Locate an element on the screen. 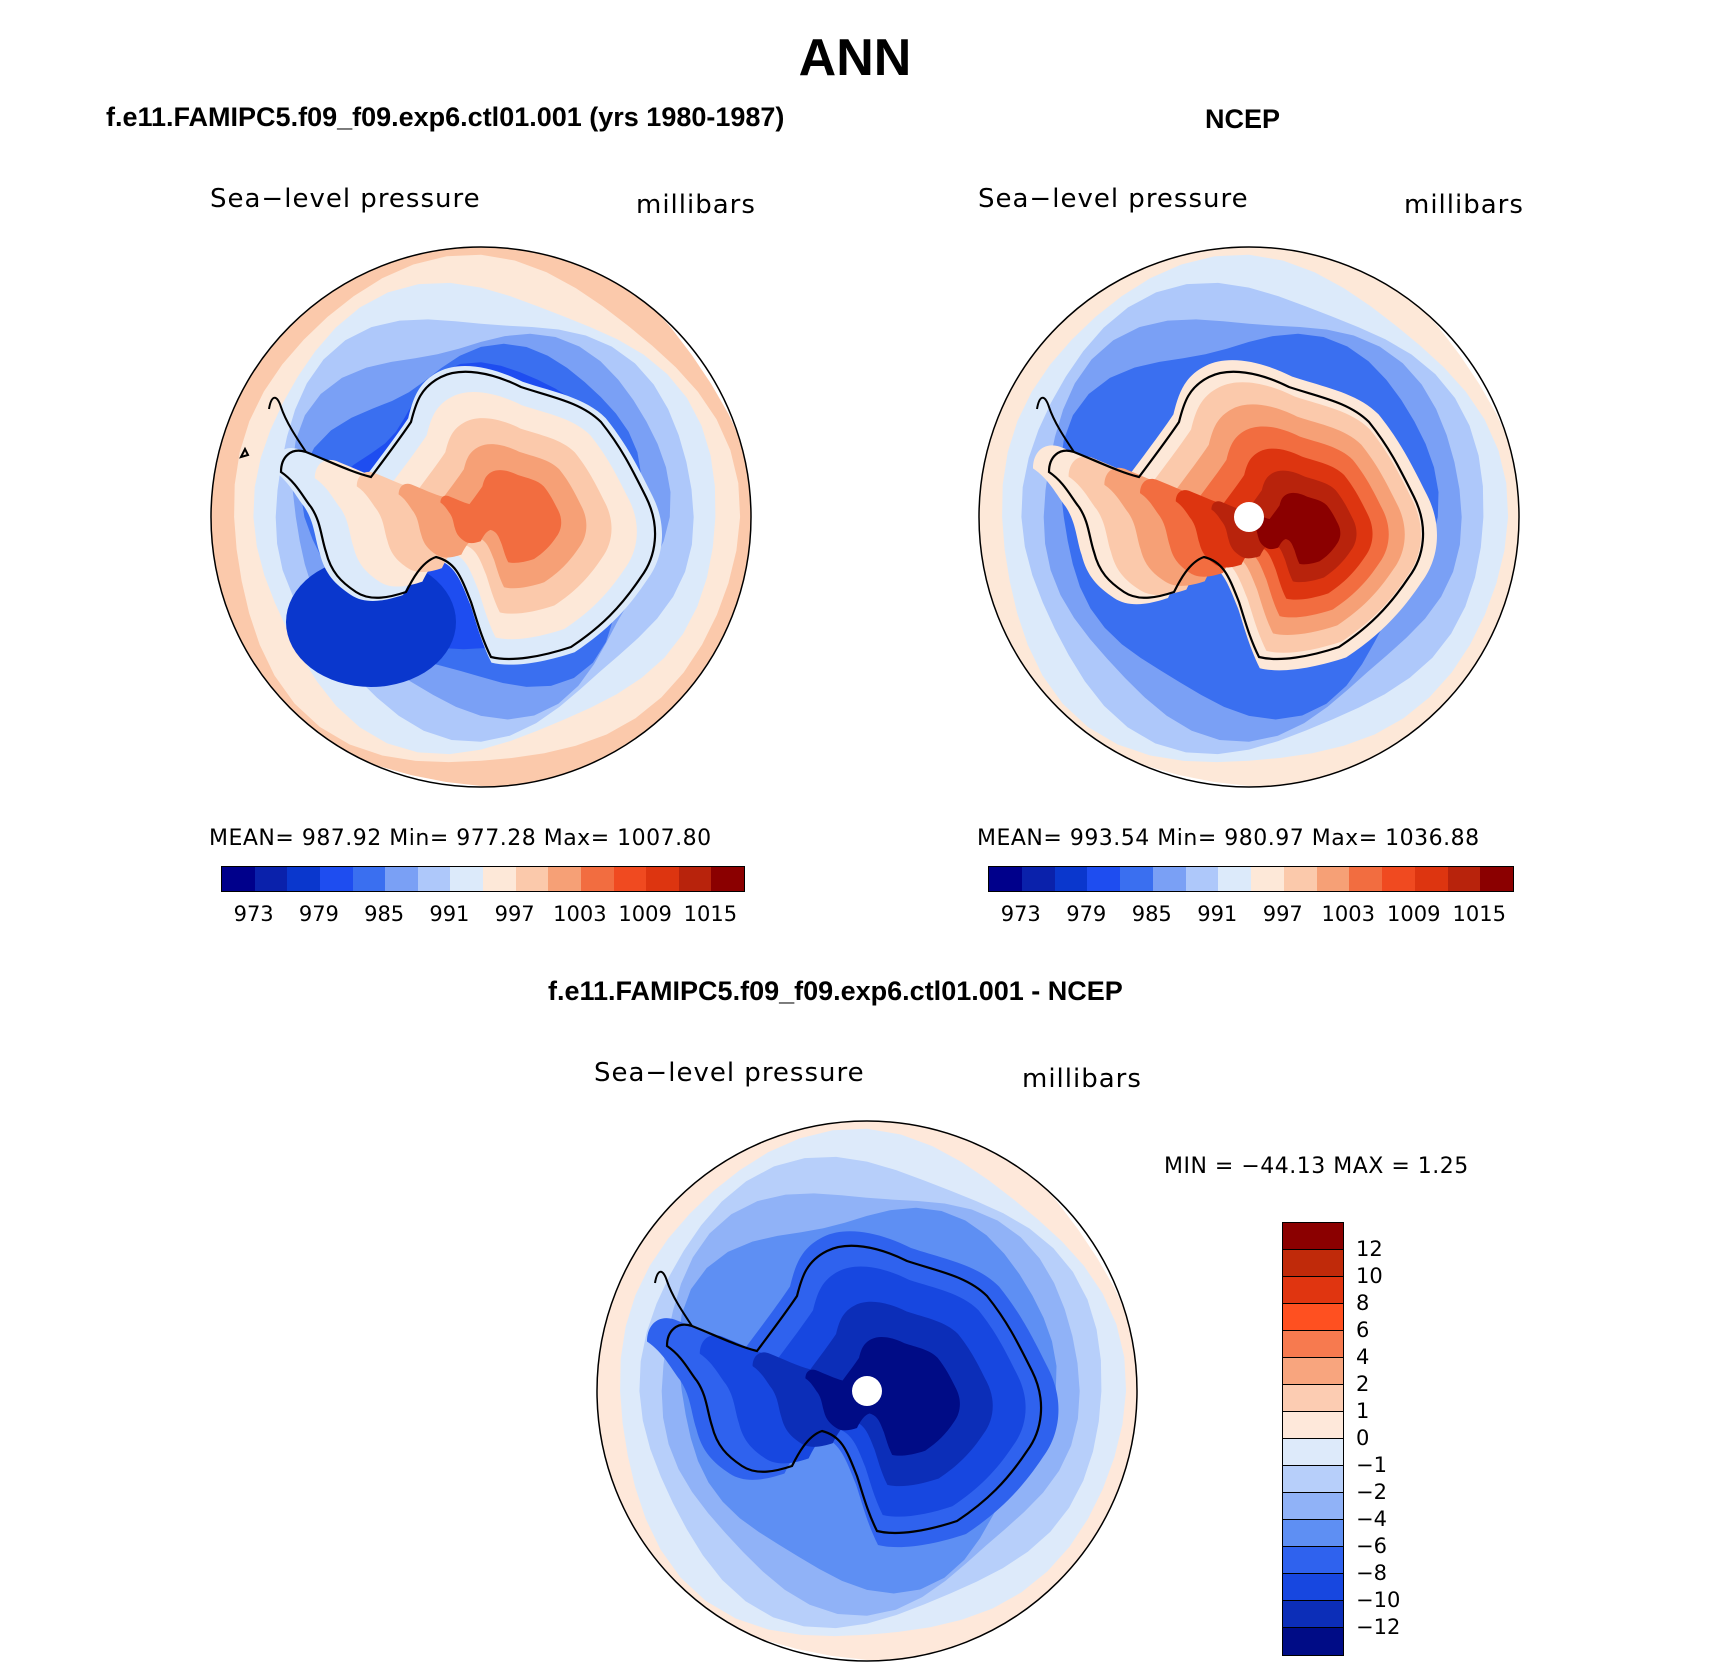  colorbar-tick-label: 0 is located at coordinates (1363, 1438).